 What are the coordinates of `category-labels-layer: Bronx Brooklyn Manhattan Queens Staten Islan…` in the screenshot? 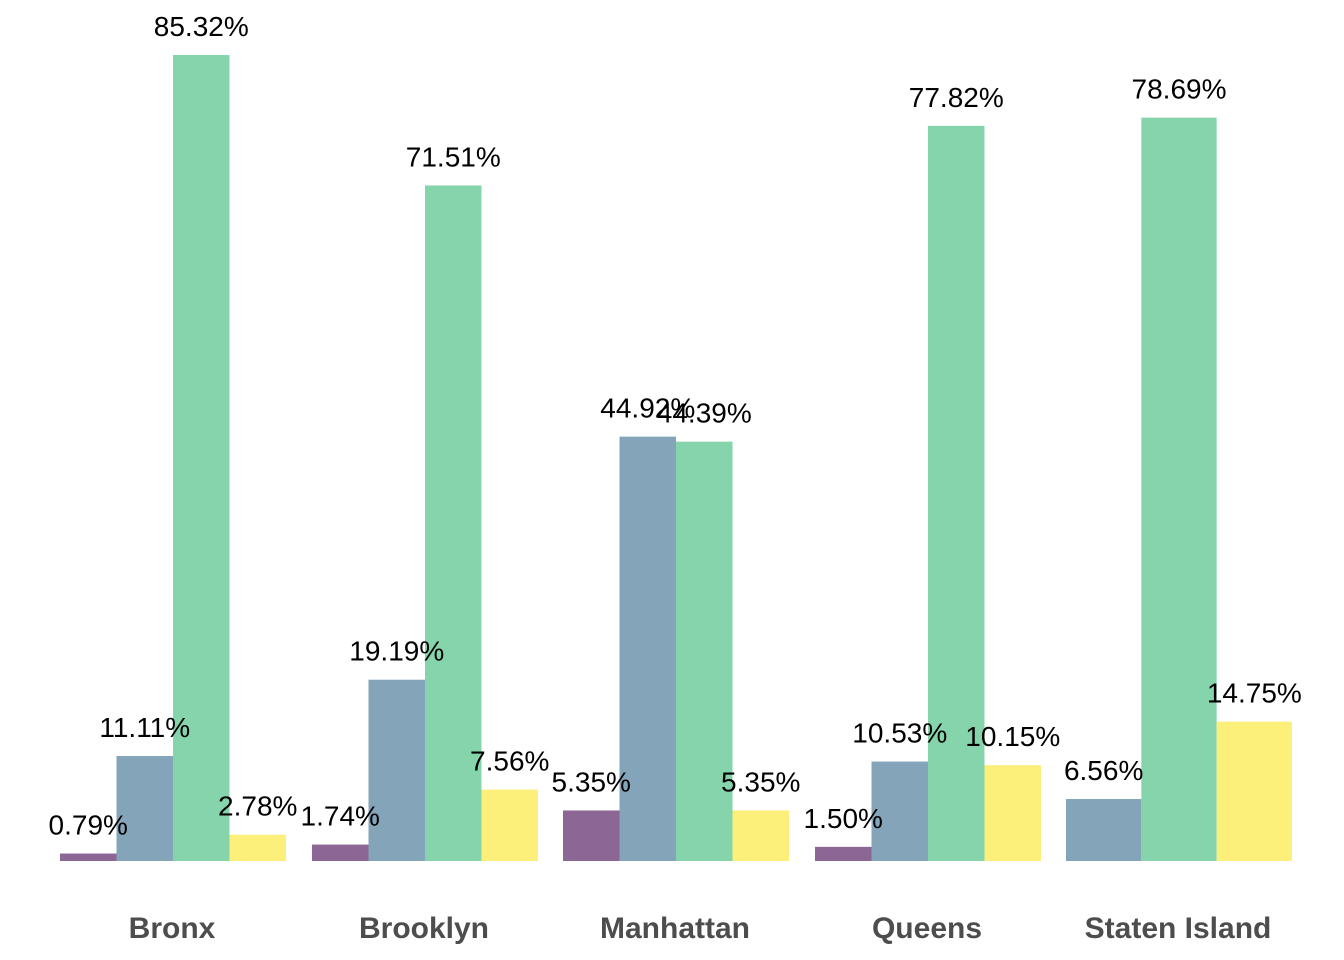 It's located at (700, 928).